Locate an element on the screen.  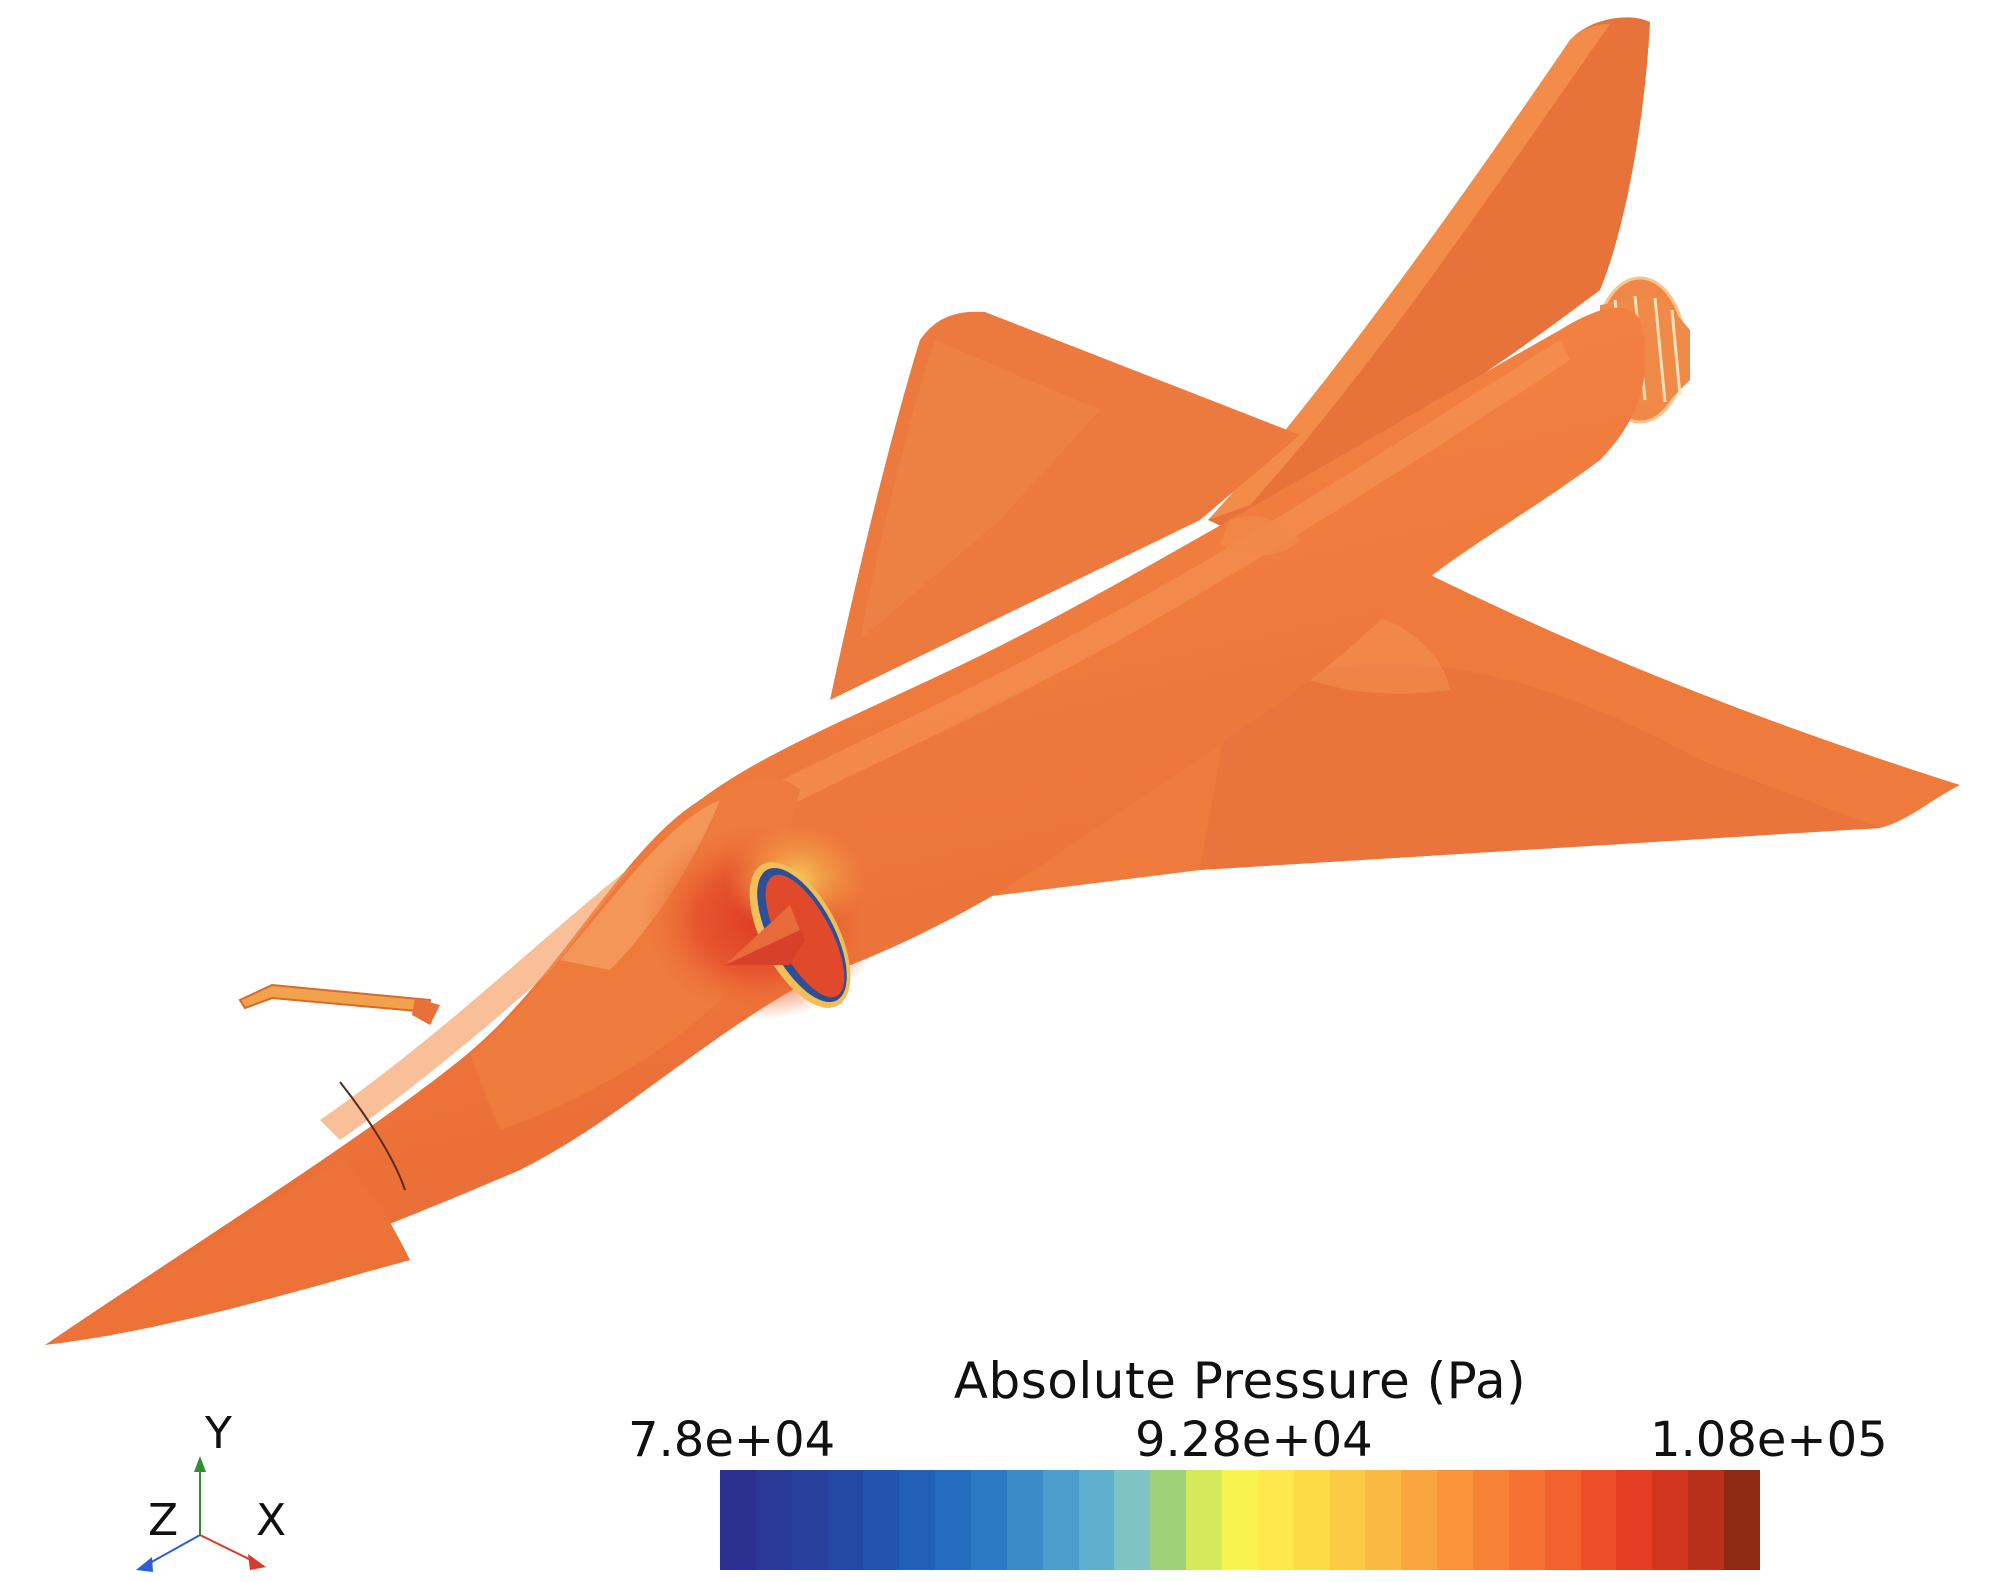
x-axis-label: X is located at coordinates (271, 1520).